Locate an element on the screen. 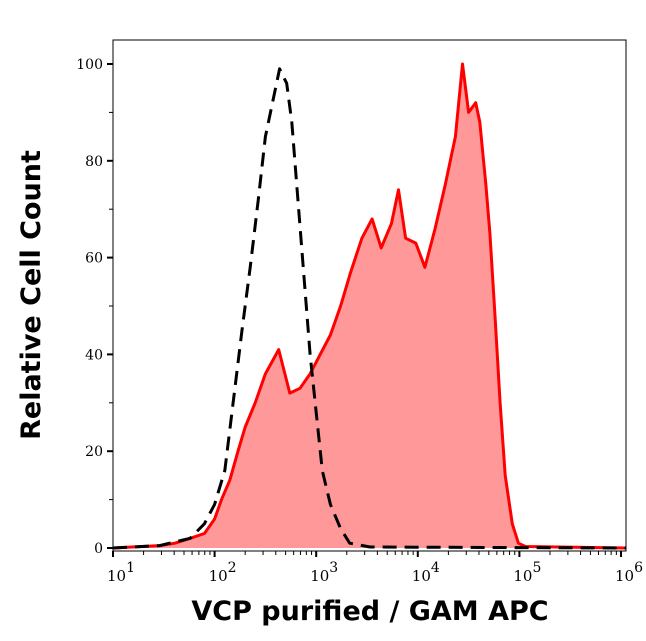 The height and width of the screenshot is (641, 646). x-axis-label: VCP purified / GAM APC is located at coordinates (369, 611).